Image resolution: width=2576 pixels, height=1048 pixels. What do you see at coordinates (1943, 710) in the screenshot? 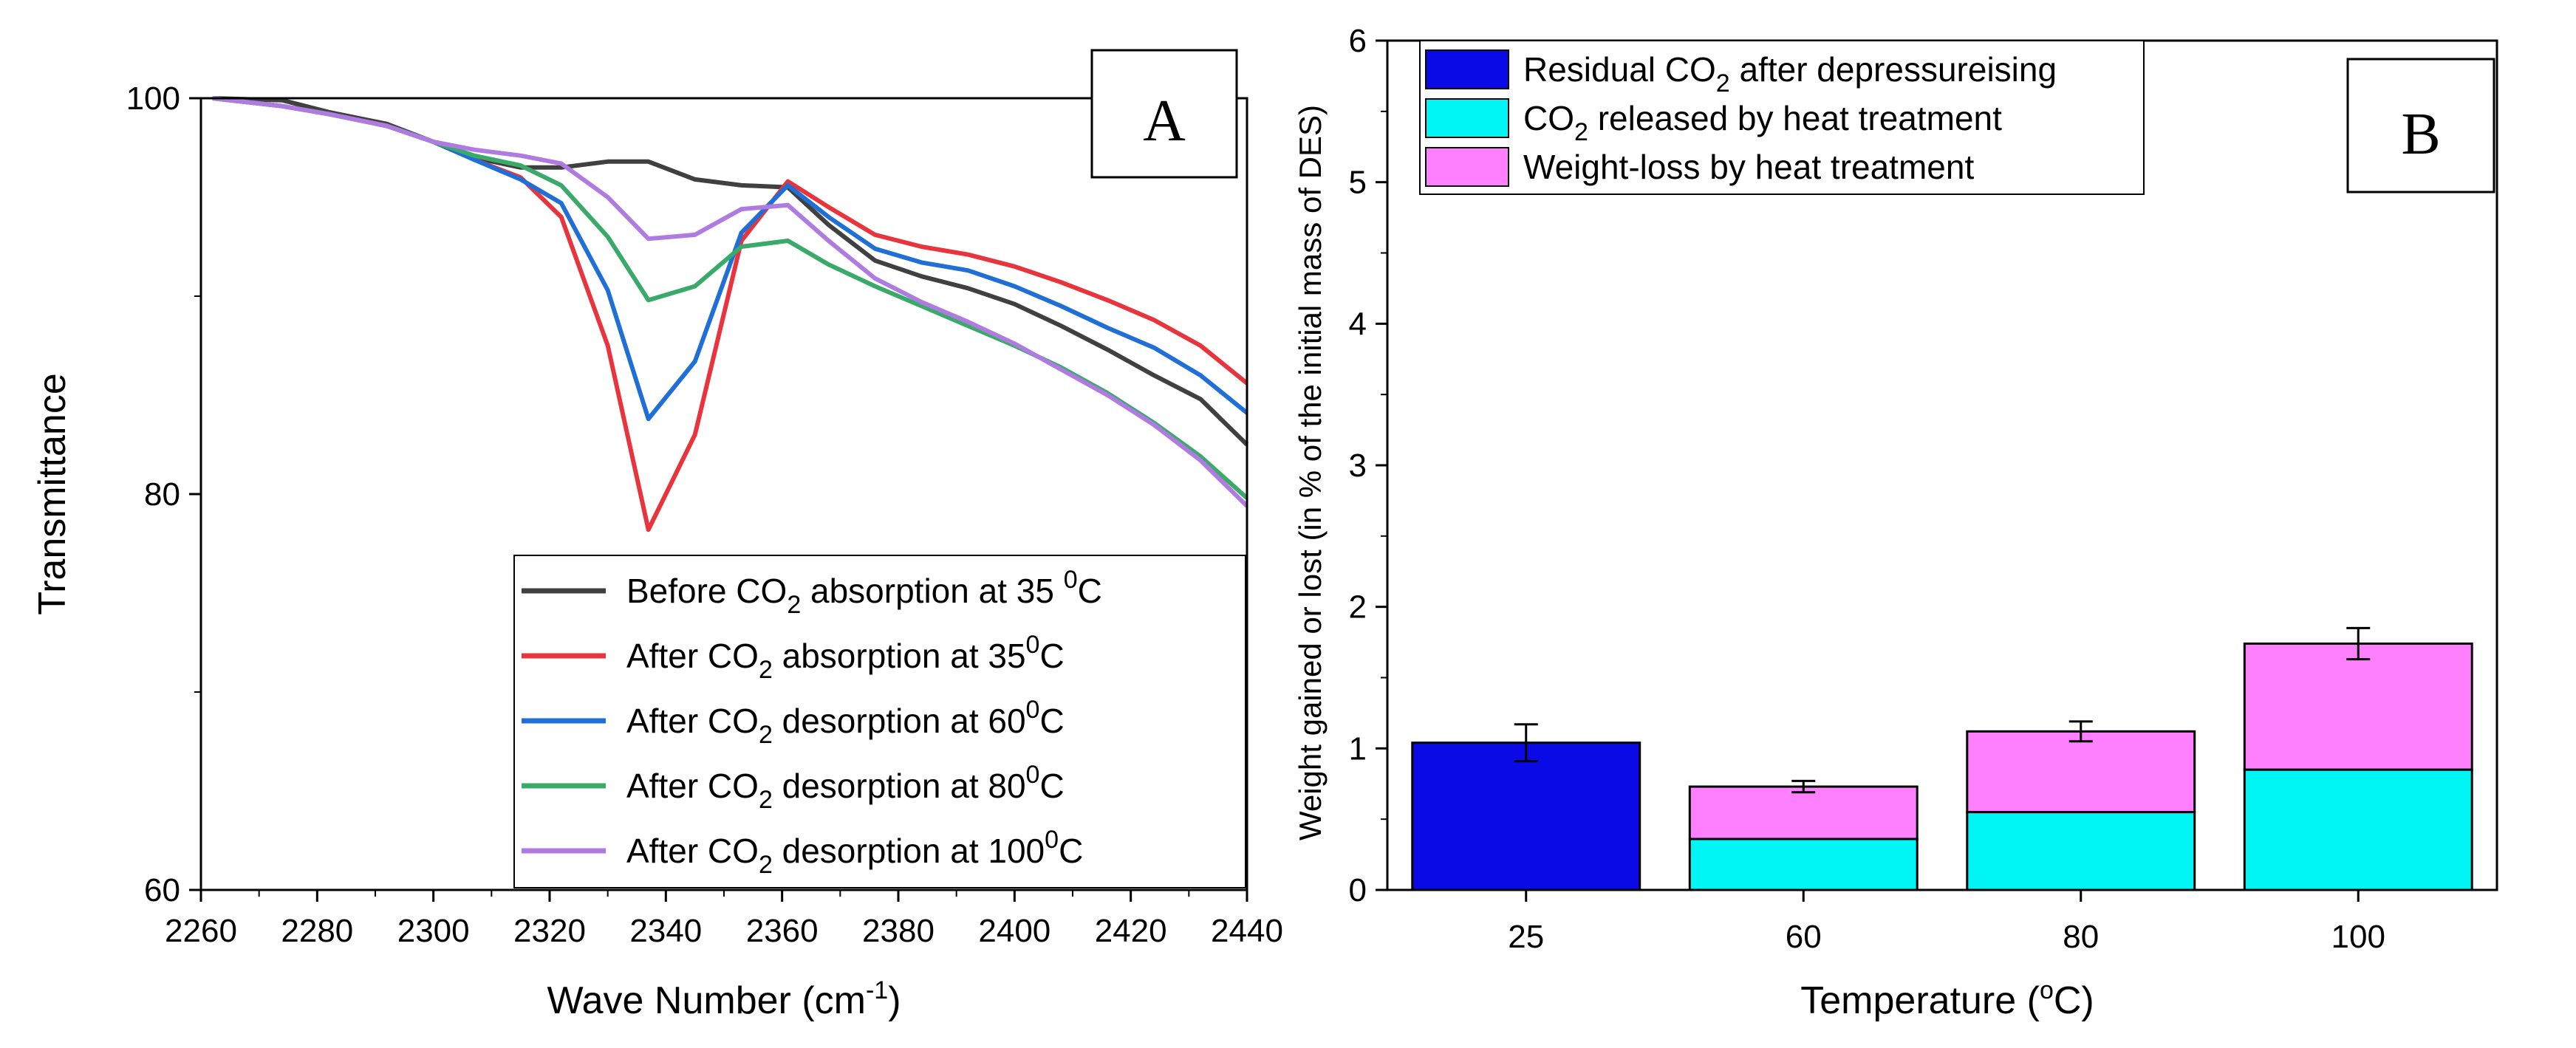
I see `chart-b-error-bars` at bounding box center [1943, 710].